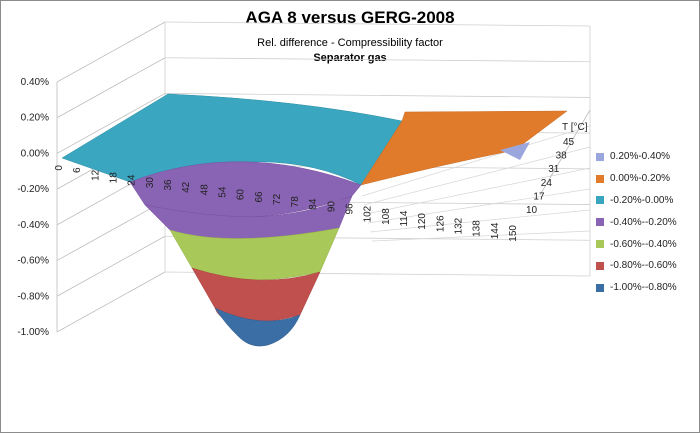 The width and height of the screenshot is (700, 433). Describe the element at coordinates (35, 153) in the screenshot. I see `z-tick-label: 0.00%` at that location.